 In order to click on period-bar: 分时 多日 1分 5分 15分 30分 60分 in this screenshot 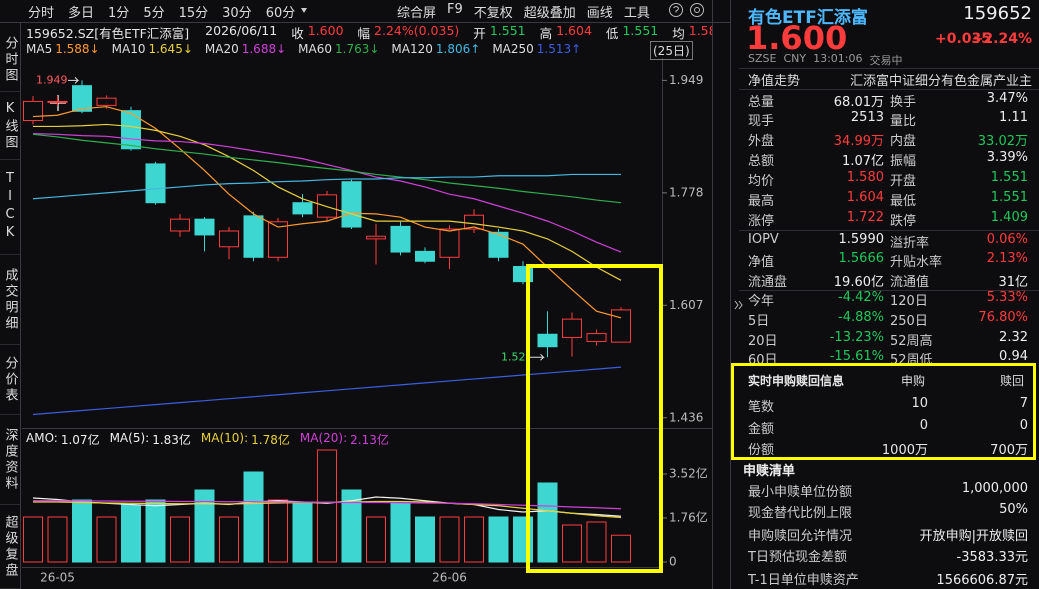, I will do `click(161, 11)`.